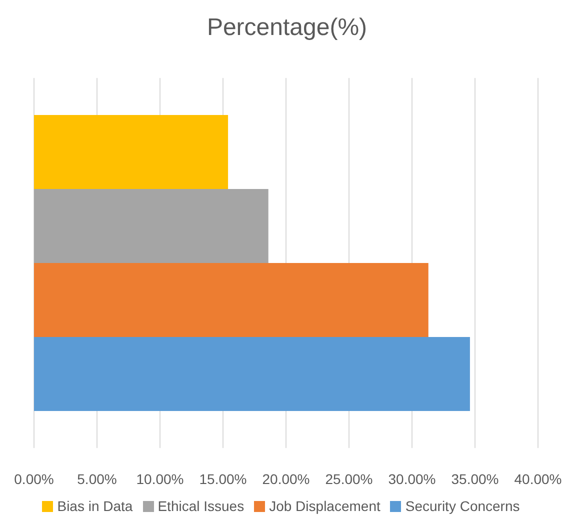  Describe the element at coordinates (475, 478) in the screenshot. I see `x-tick-label: 35.00%` at that location.